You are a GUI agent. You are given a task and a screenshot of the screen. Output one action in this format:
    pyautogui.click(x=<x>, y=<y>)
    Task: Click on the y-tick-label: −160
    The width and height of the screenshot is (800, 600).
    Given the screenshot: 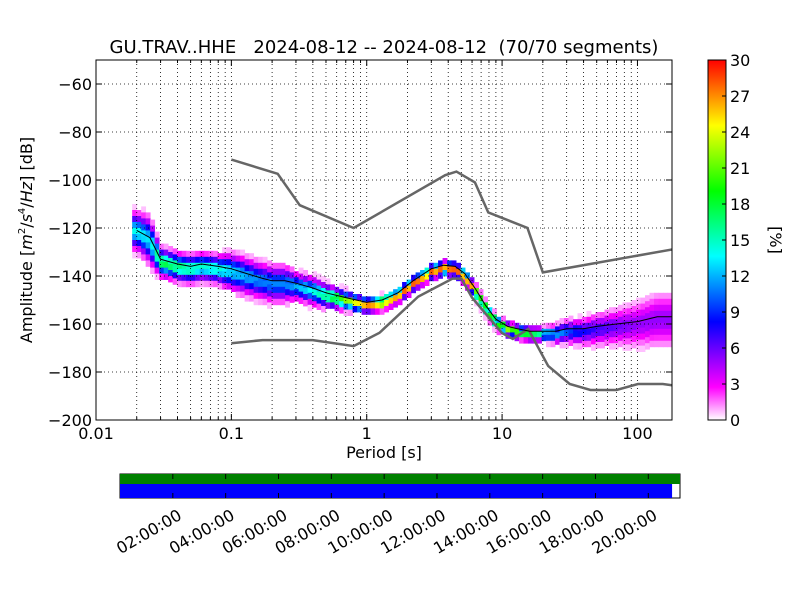 What is the action you would take?
    pyautogui.click(x=70, y=324)
    